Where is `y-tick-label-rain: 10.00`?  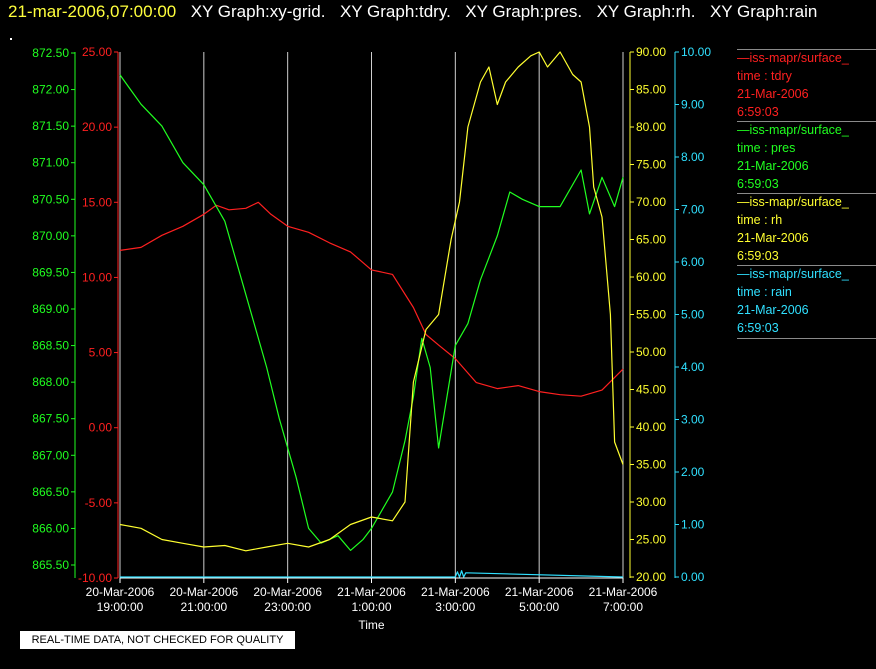
y-tick-label-rain: 10.00 is located at coordinates (696, 52).